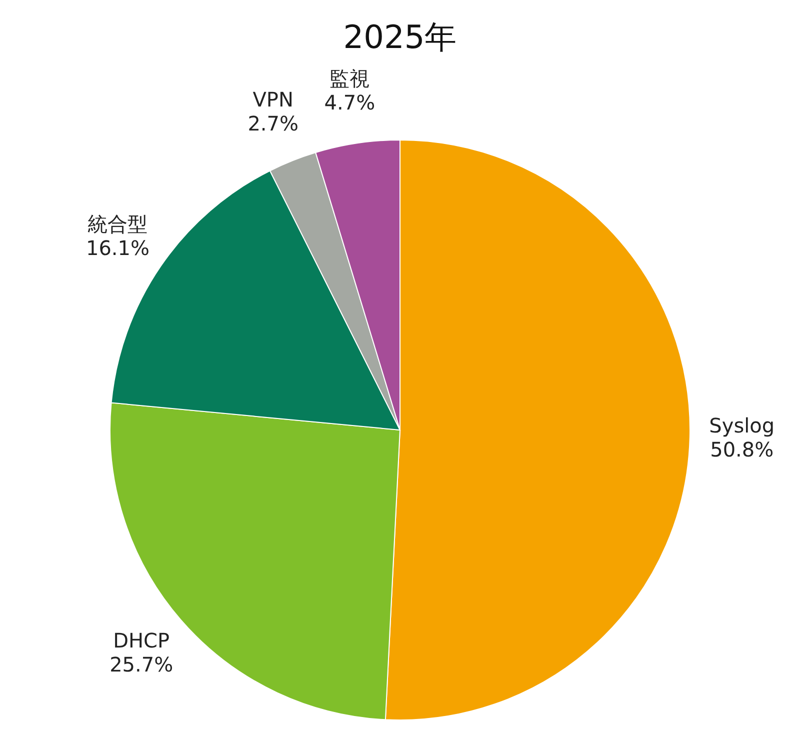 This screenshot has height=748, width=800. I want to click on slice-label: 監視, so click(350, 78).